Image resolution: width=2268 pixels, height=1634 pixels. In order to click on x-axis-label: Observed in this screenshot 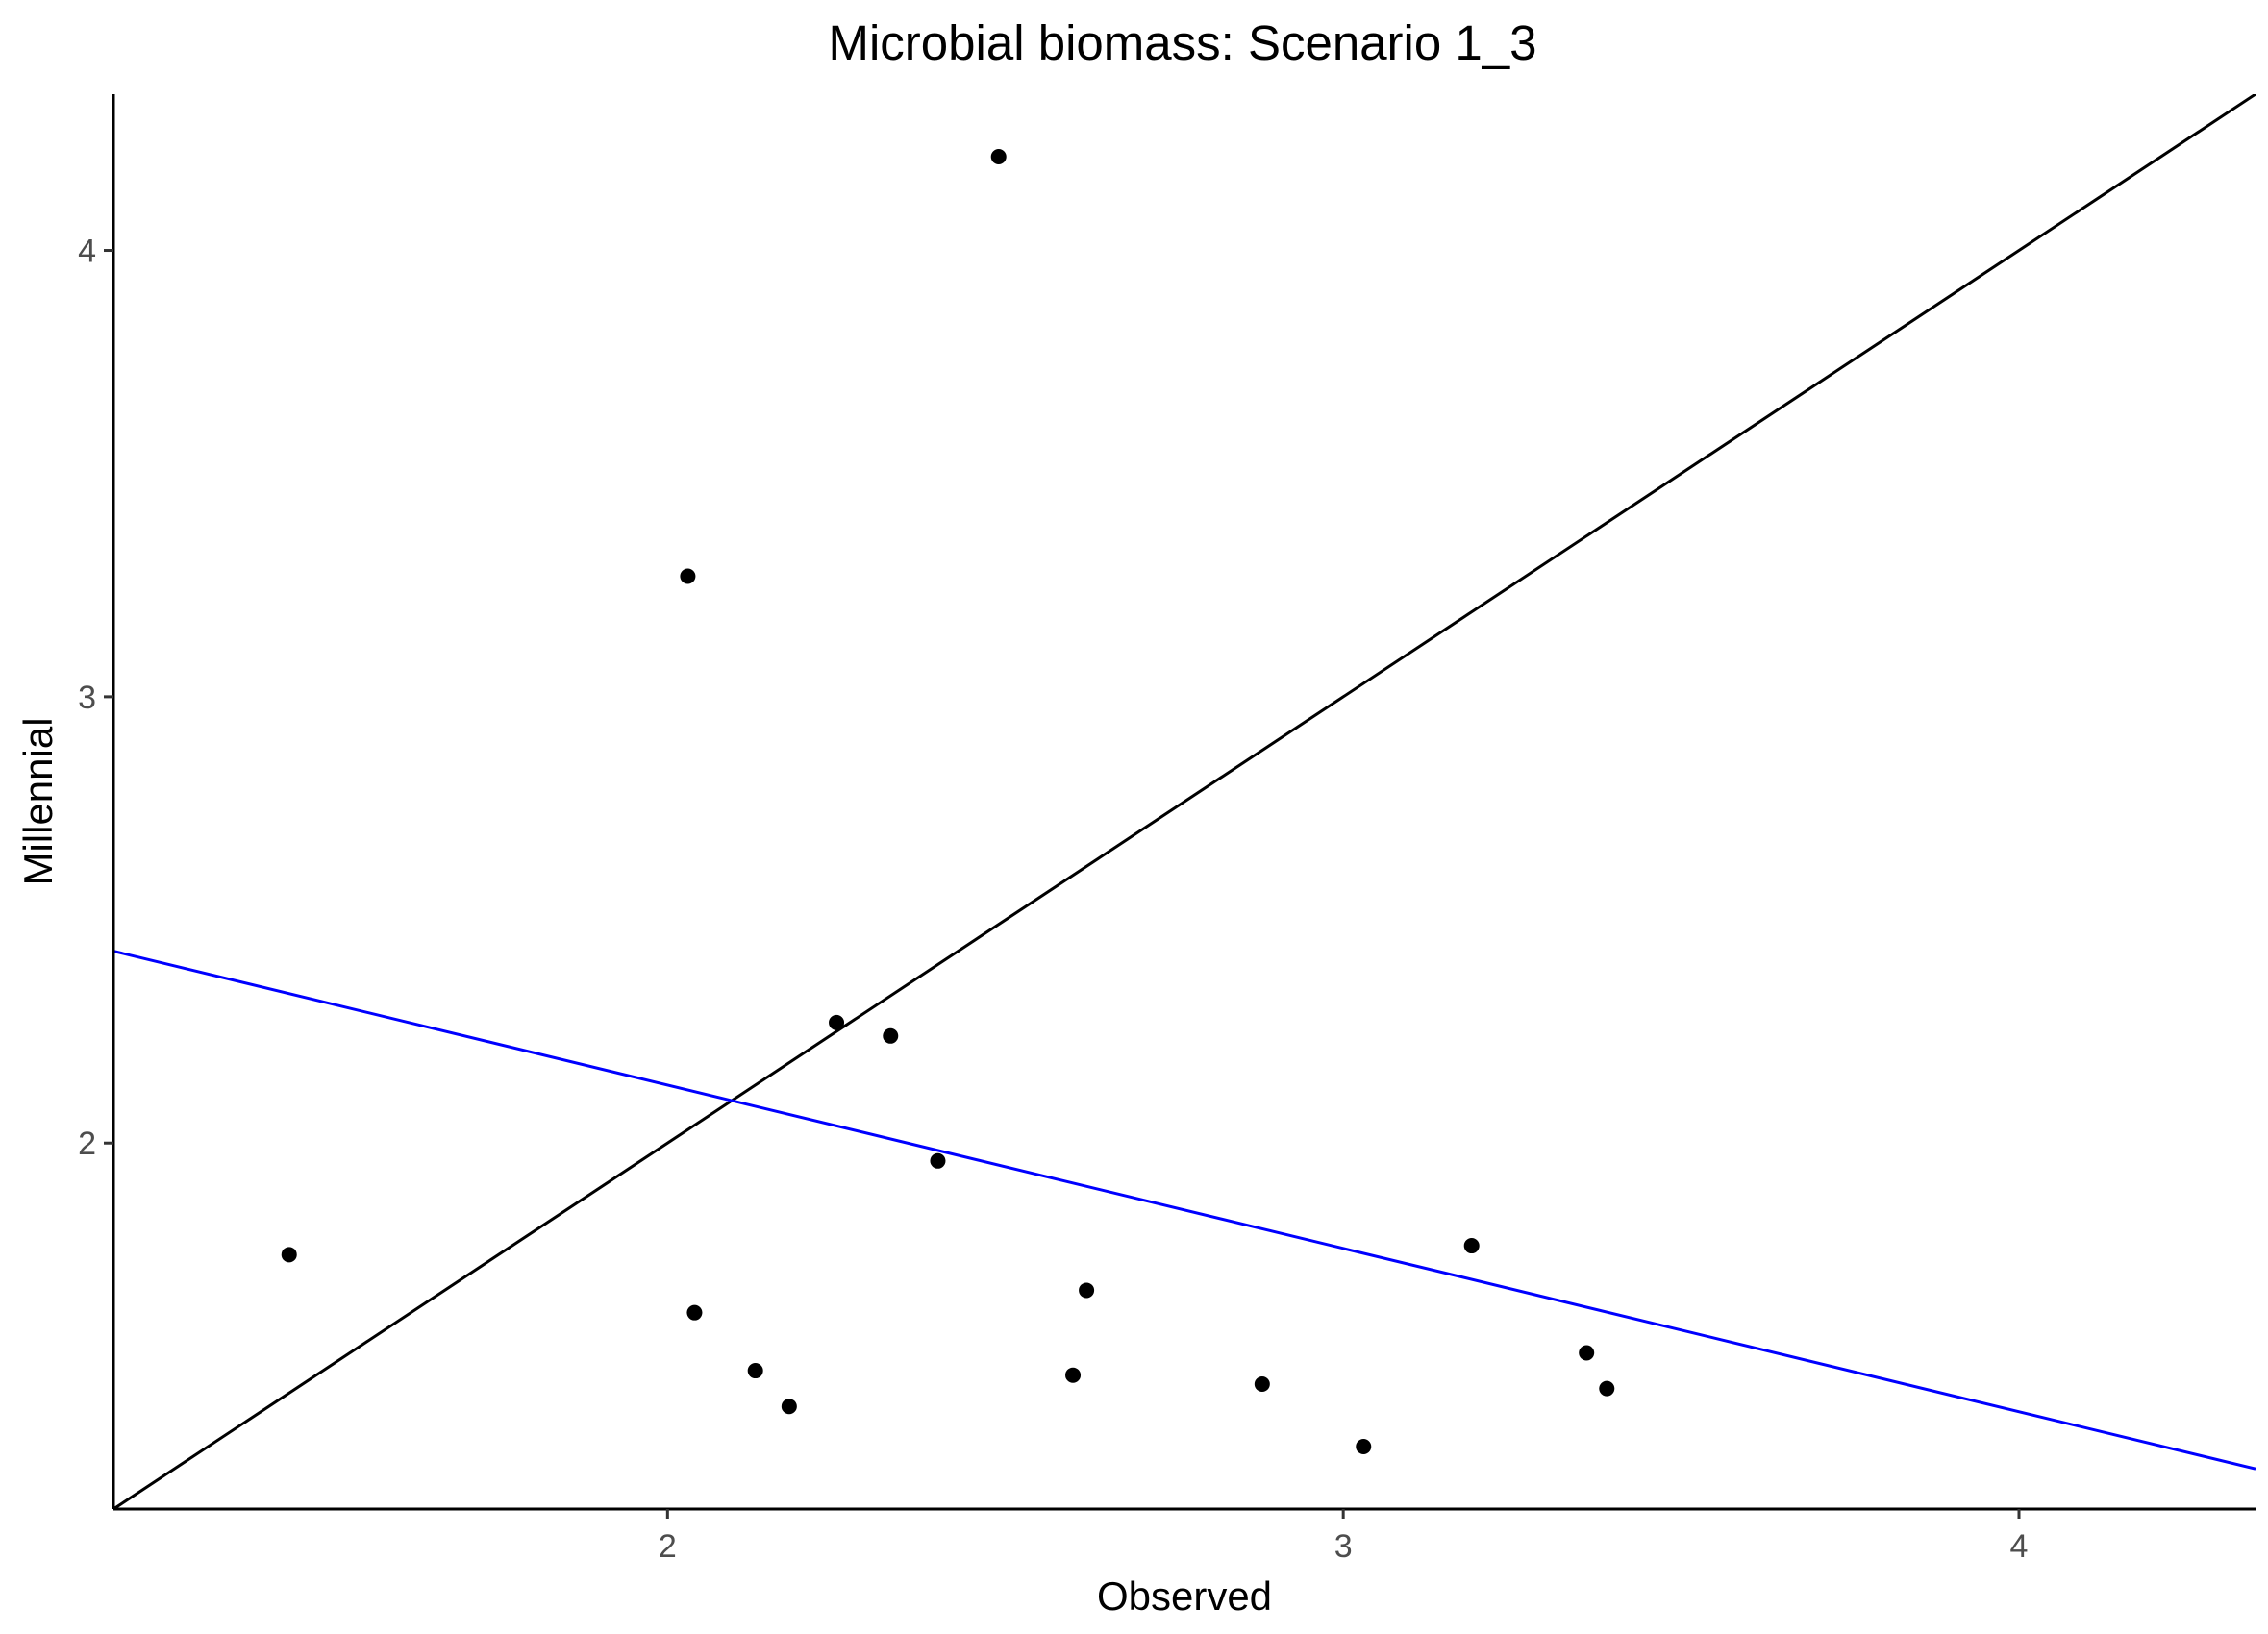, I will do `click(1184, 1596)`.